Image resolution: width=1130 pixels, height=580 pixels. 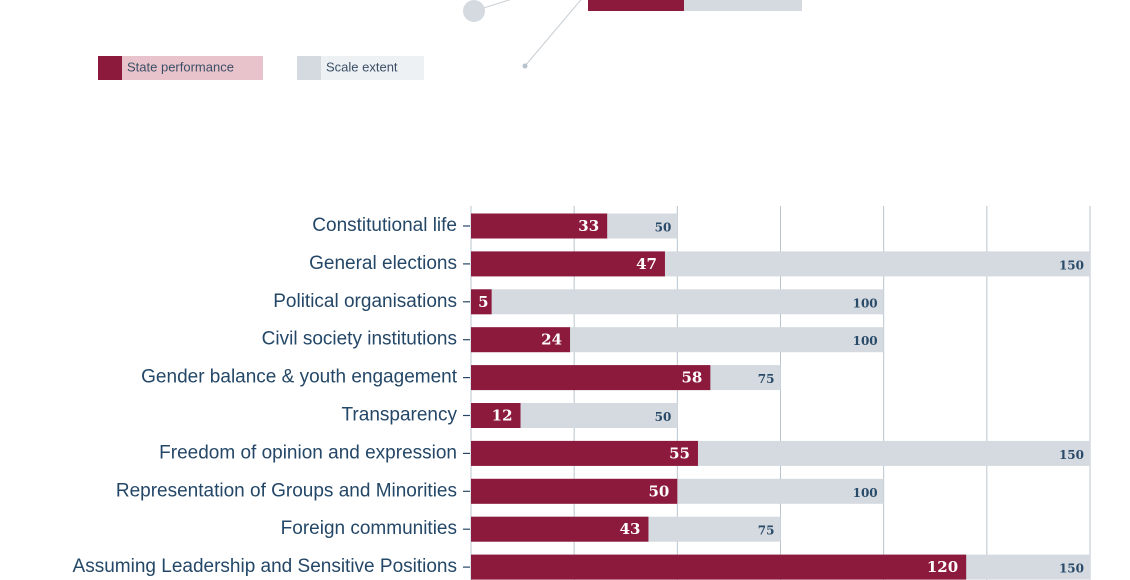 What do you see at coordinates (299, 377) in the screenshot?
I see `category-label: Gender balance & youth engagement` at bounding box center [299, 377].